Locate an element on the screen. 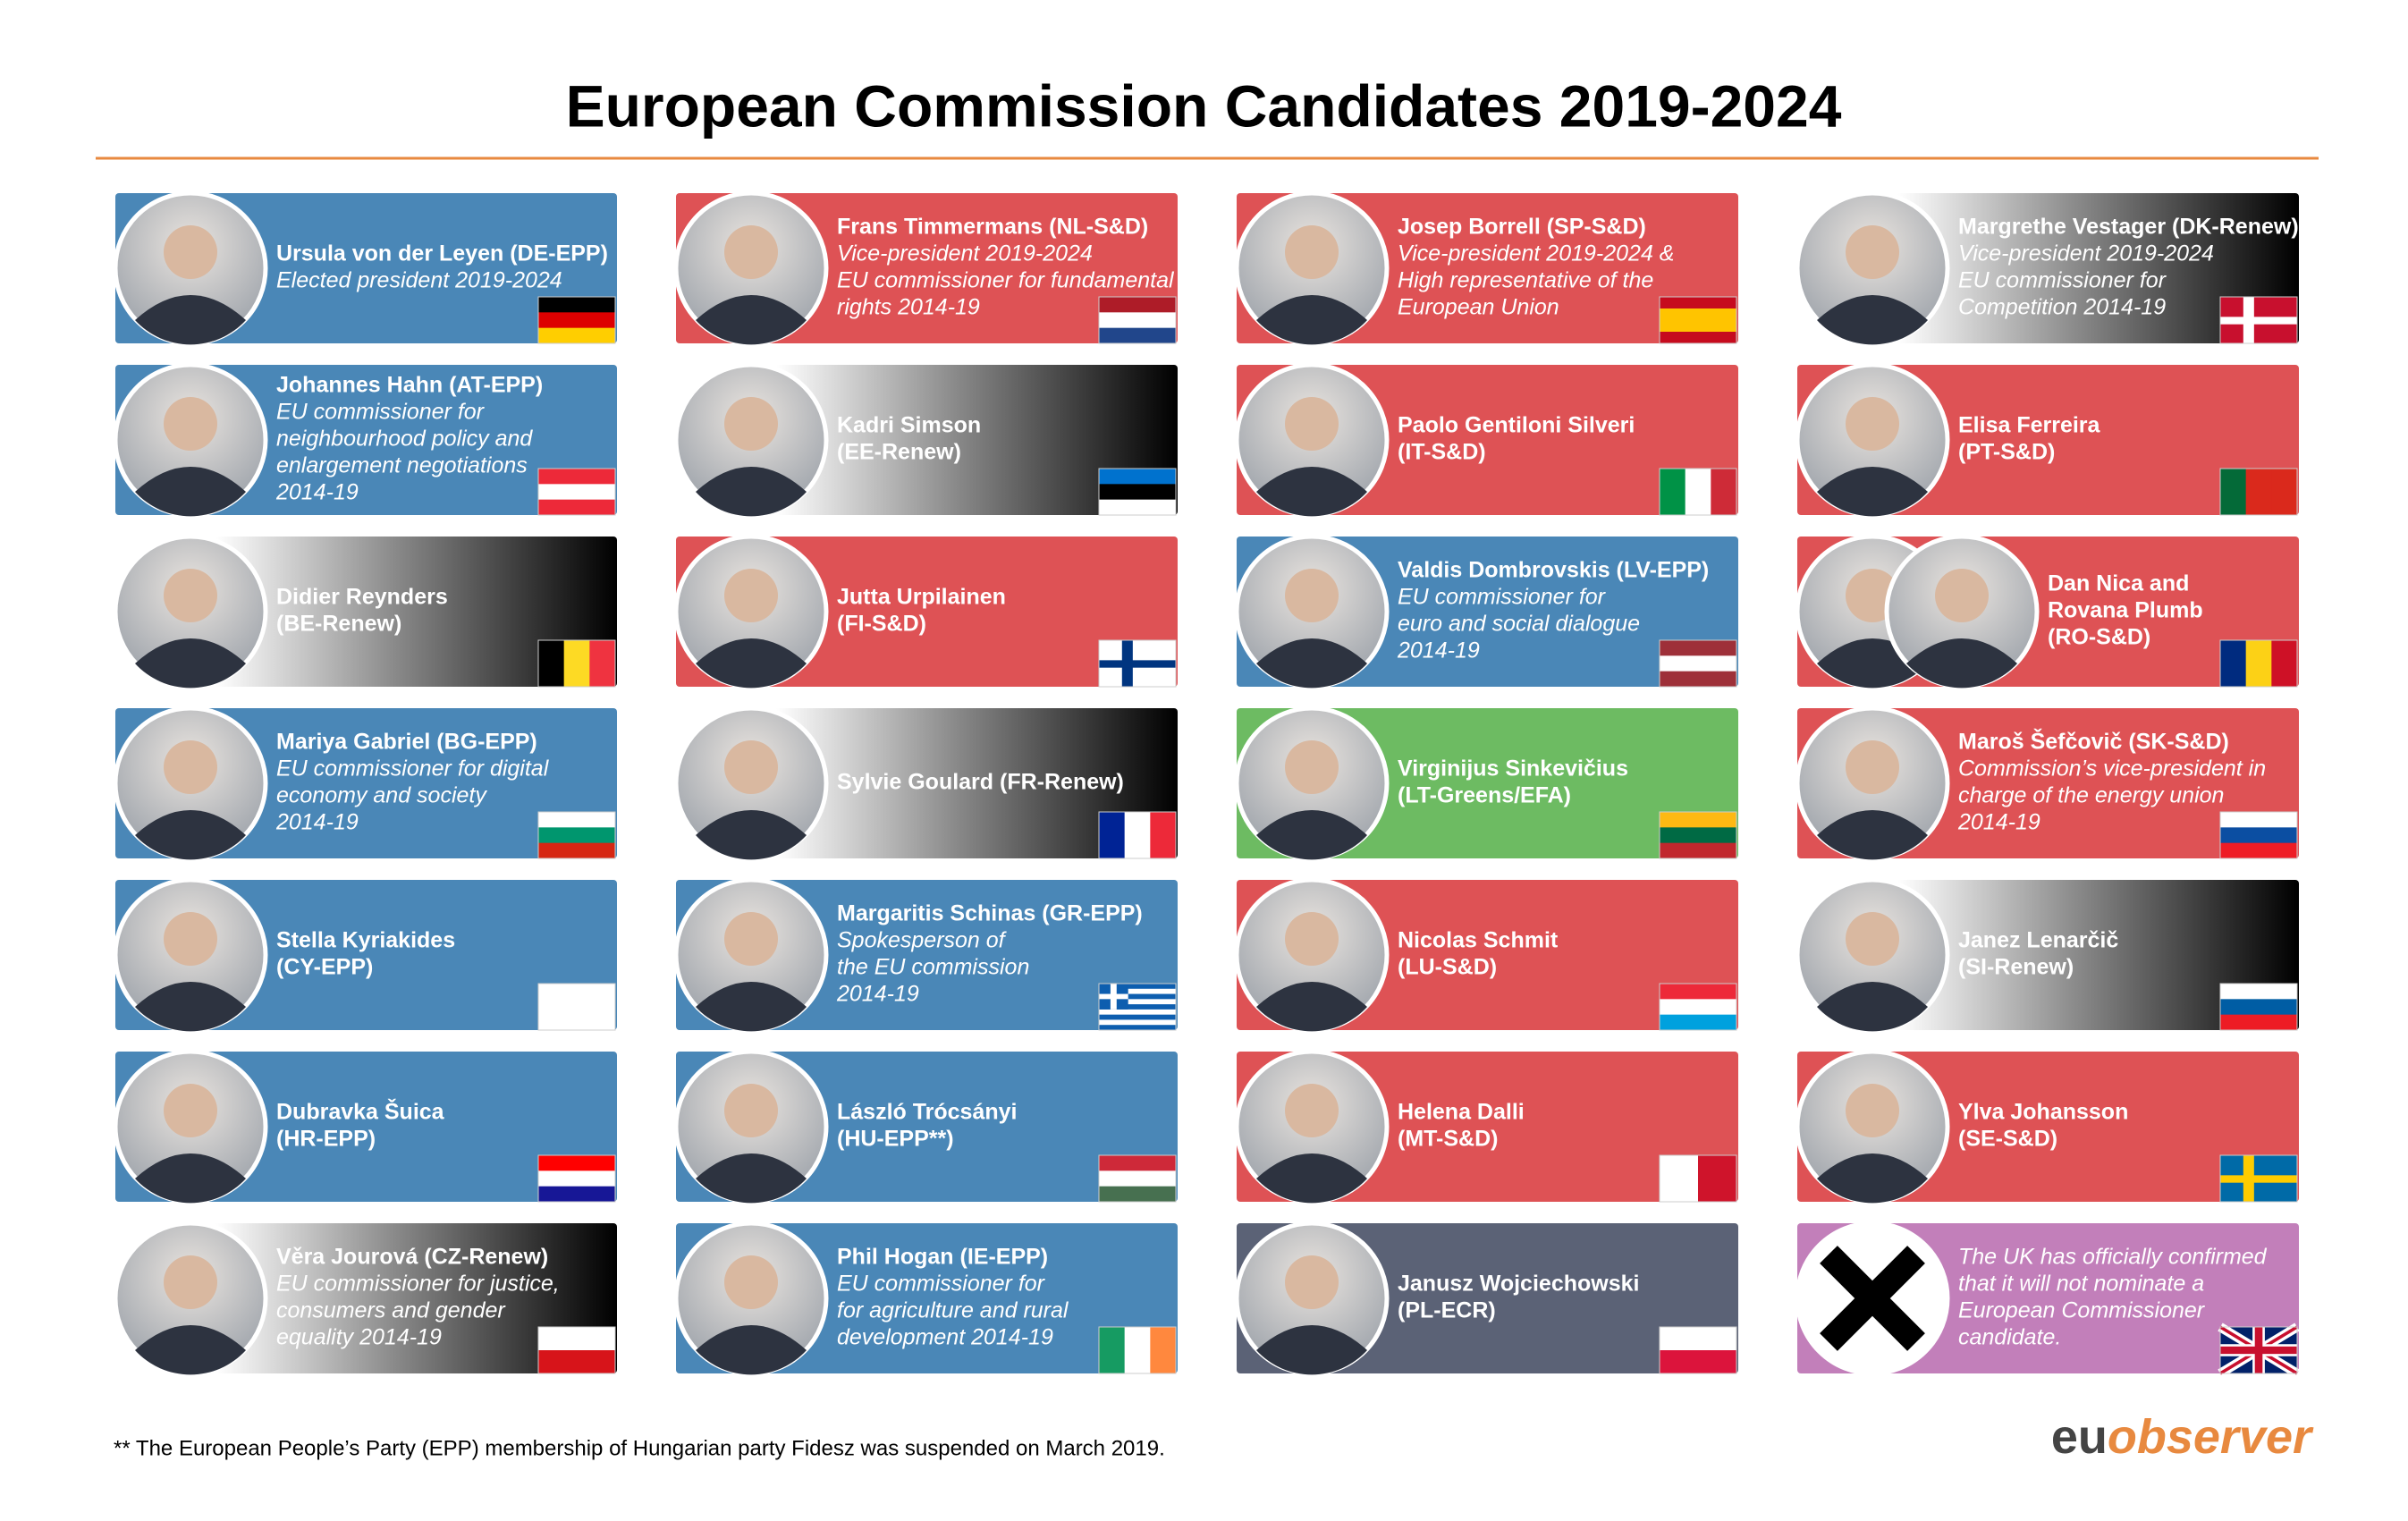  card: Janez Lenarčič(SI-Renew) is located at coordinates (2047, 955).